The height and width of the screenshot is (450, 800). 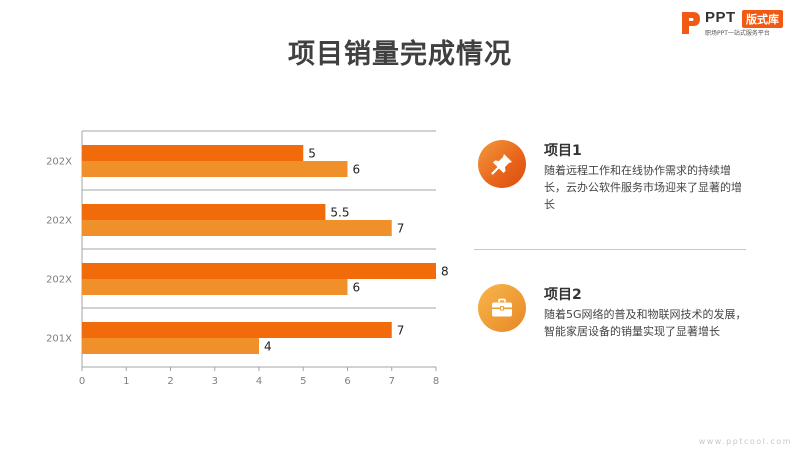 I want to click on brand-logo: PPT 版式库 职场PPT一站式服务平台, so click(x=737, y=23).